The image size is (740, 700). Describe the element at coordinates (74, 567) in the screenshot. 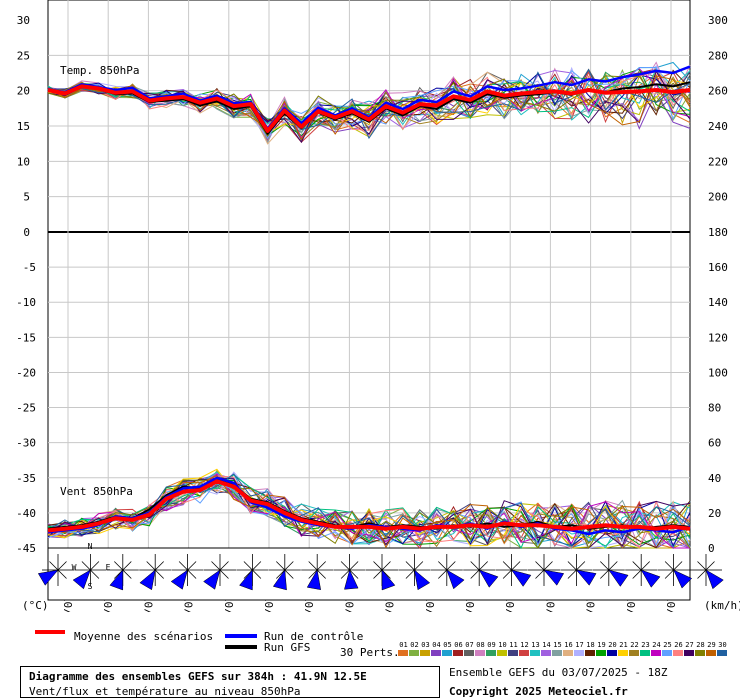

I see `compass-w: W` at that location.